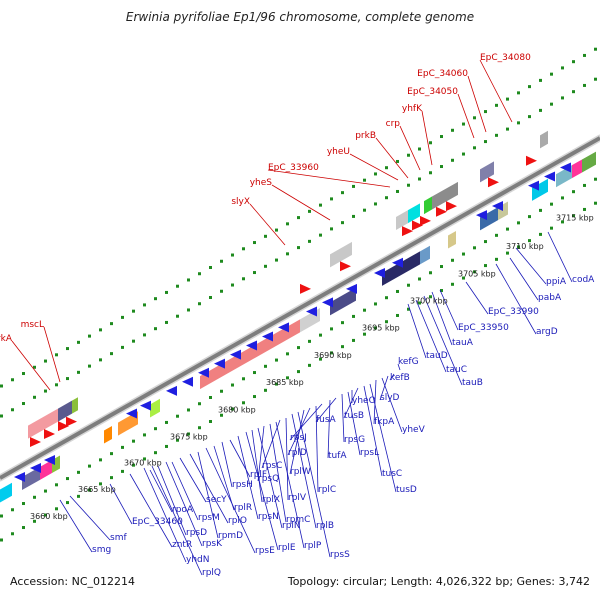 This screenshot has height=600, width=600. Describe the element at coordinates (384, 422) in the screenshot. I see `gene-label: fkpA` at that location.